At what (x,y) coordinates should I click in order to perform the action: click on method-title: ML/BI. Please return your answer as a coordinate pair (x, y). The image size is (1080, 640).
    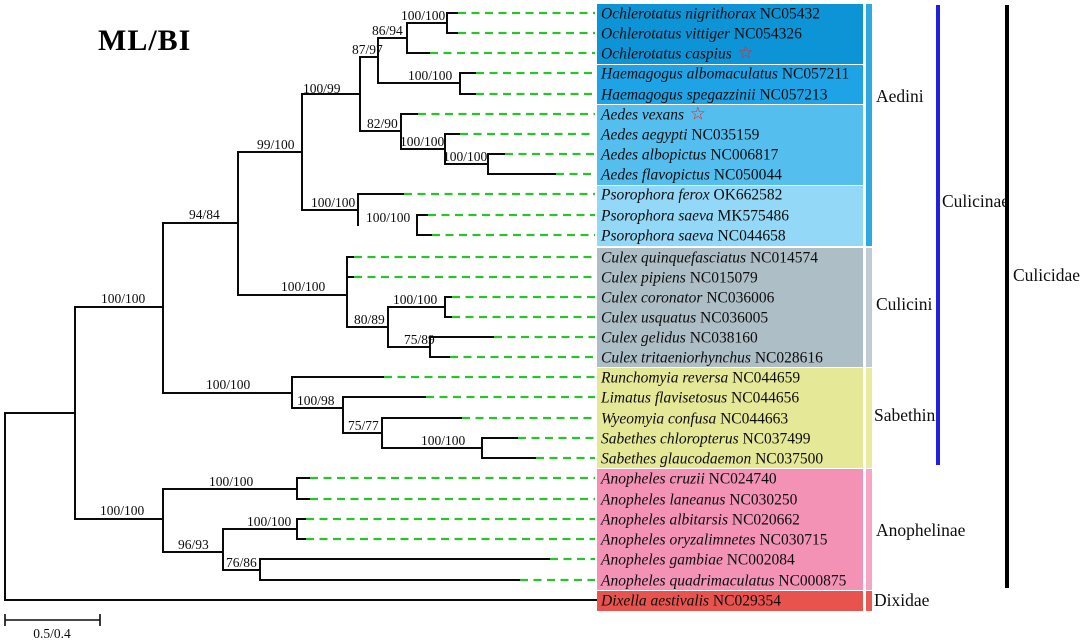
    Looking at the image, I should click on (145, 40).